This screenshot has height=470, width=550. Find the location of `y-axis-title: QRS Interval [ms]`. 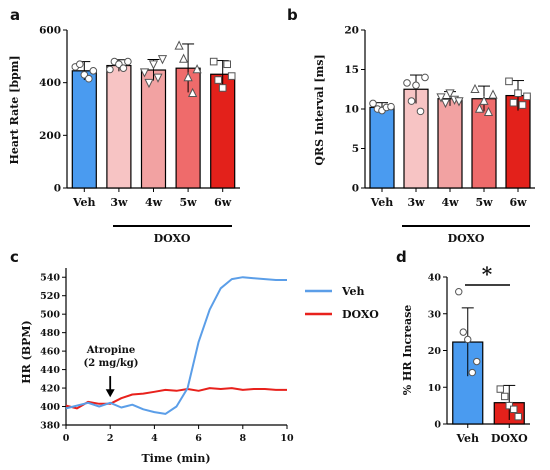

y-axis-title: QRS Interval [ms] is located at coordinates (319, 109).